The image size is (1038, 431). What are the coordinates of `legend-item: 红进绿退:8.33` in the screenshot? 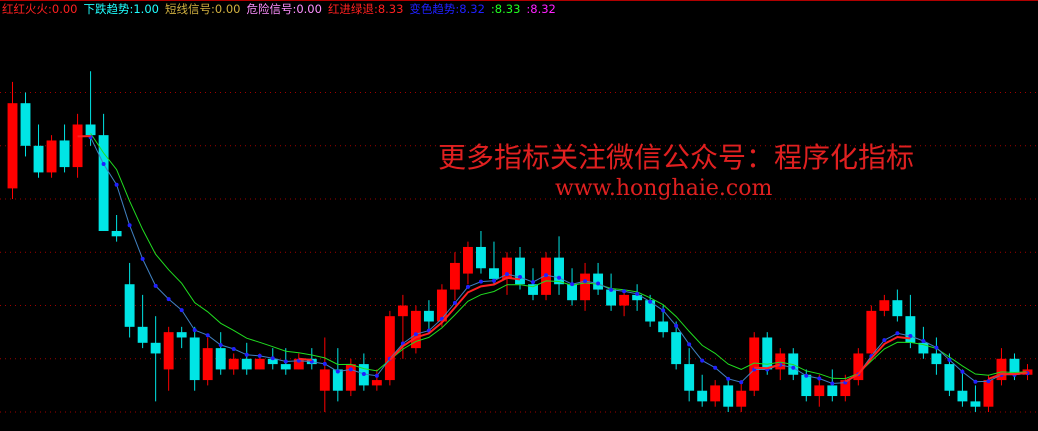 It's located at (365, 9).